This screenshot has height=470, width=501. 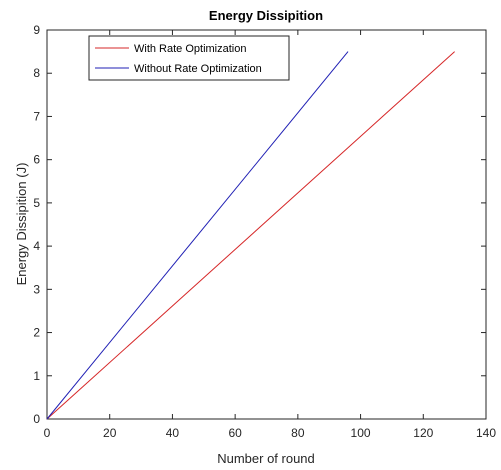 I want to click on y-tick-label: 5, so click(x=36, y=203).